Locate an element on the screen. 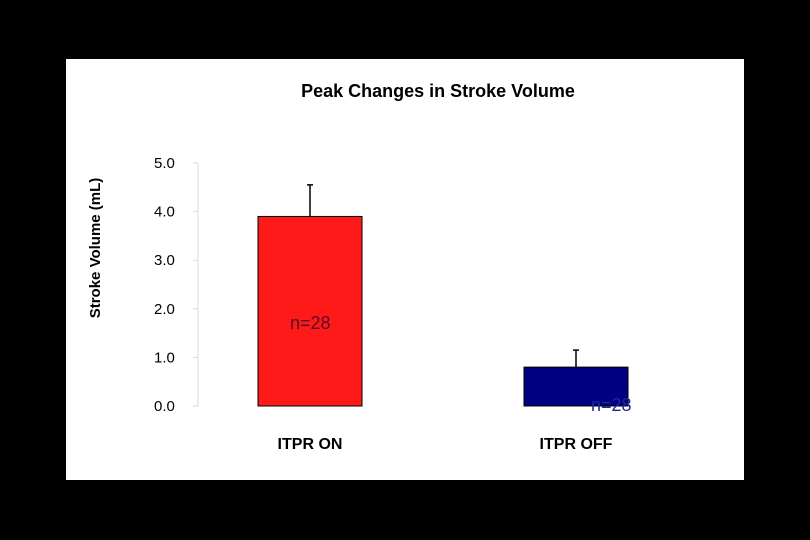  y-tick-label: 0.0 is located at coordinates (164, 406).